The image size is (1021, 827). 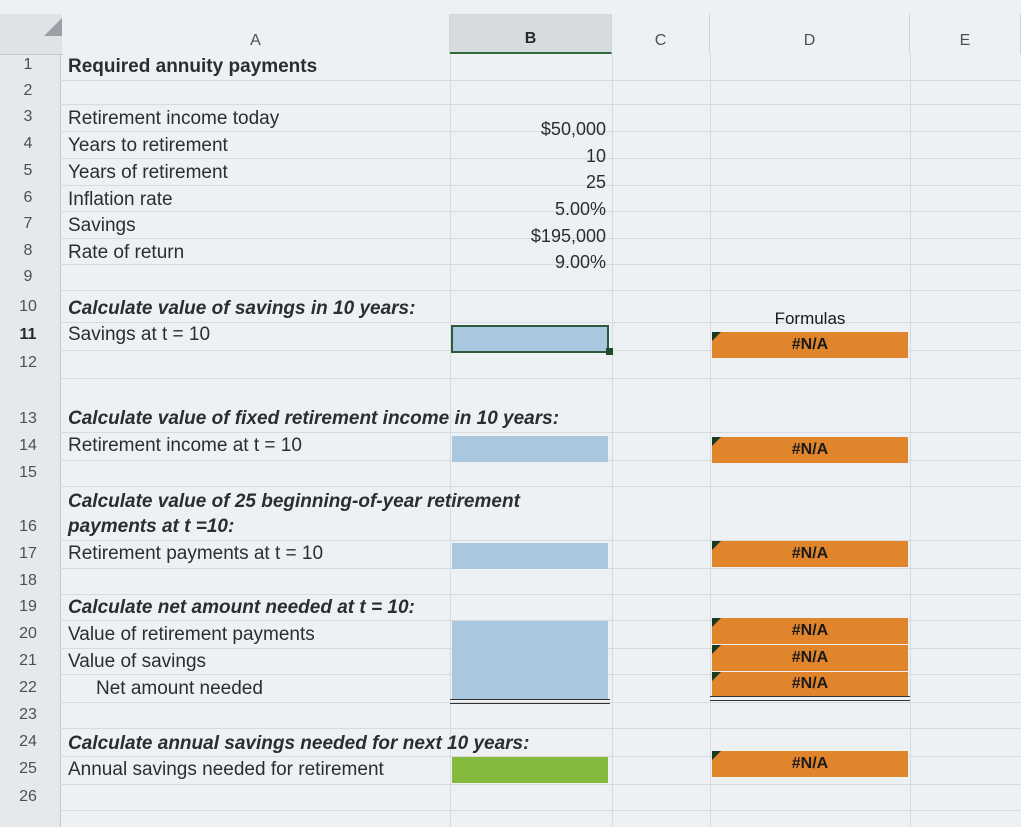 What do you see at coordinates (28, 796) in the screenshot?
I see `row-number: 26` at bounding box center [28, 796].